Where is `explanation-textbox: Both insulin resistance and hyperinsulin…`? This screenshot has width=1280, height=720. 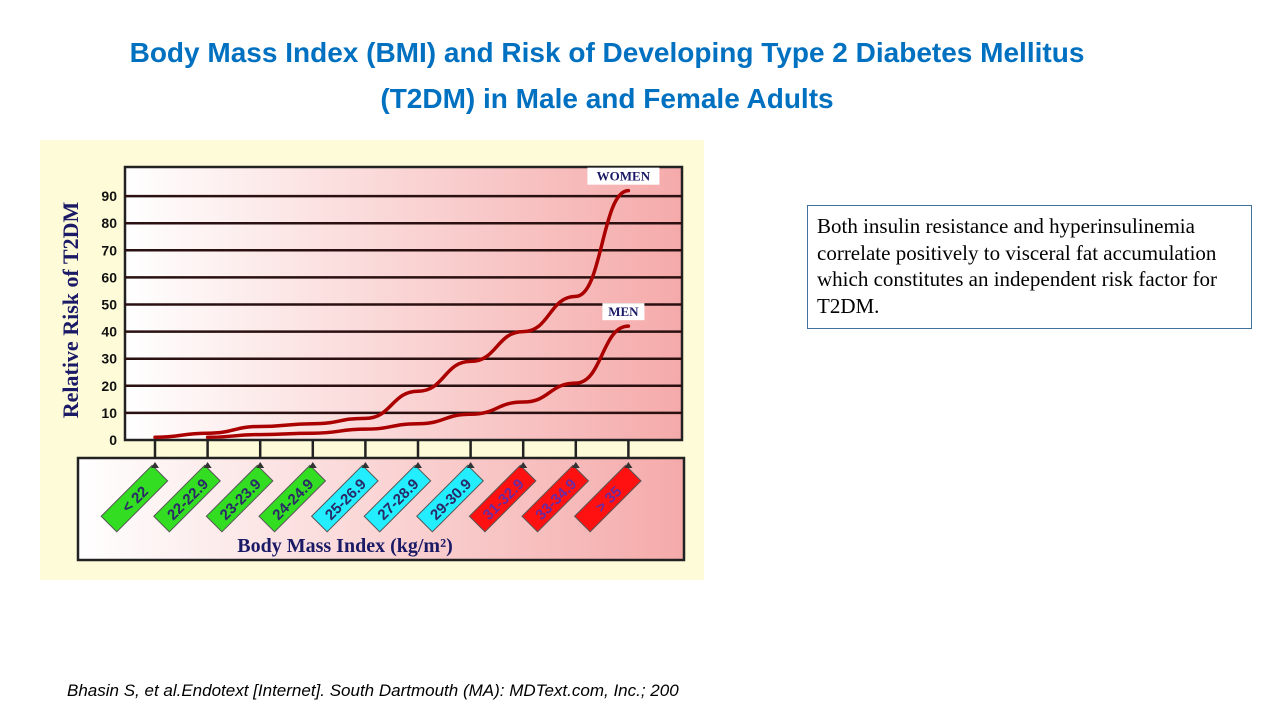
explanation-textbox: Both insulin resistance and hyperinsulin… is located at coordinates (1029, 267).